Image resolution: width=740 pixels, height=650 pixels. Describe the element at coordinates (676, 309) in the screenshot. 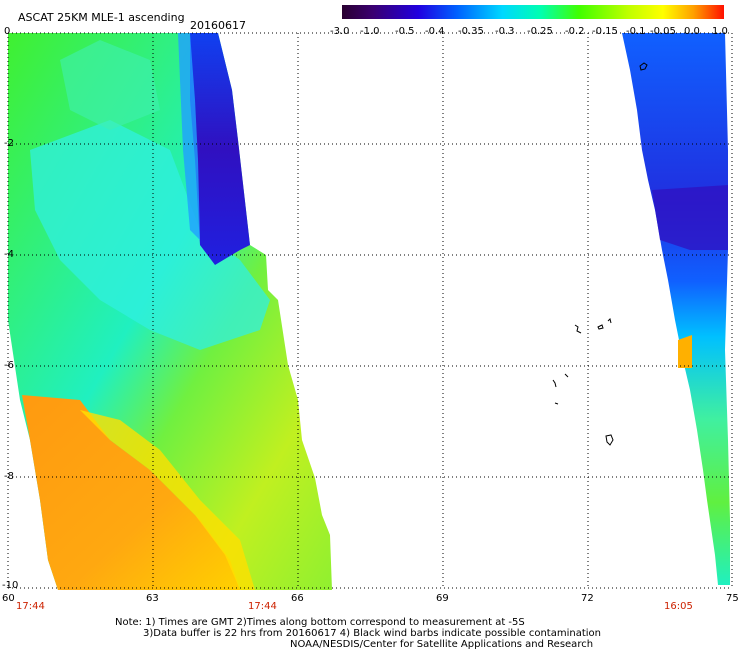

I see `right-swath` at that location.